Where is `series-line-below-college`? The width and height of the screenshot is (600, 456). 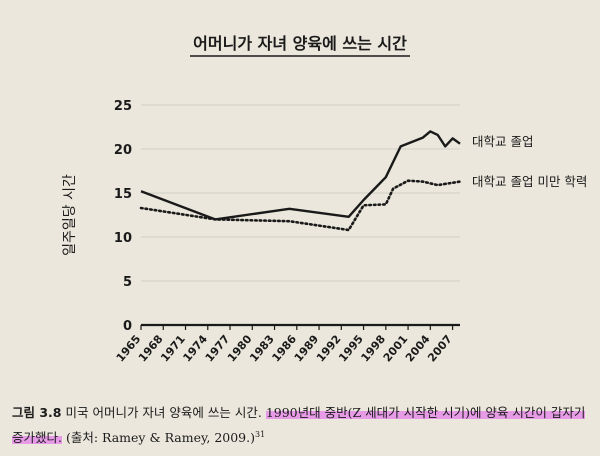
series-line-below-college is located at coordinates (300, 205).